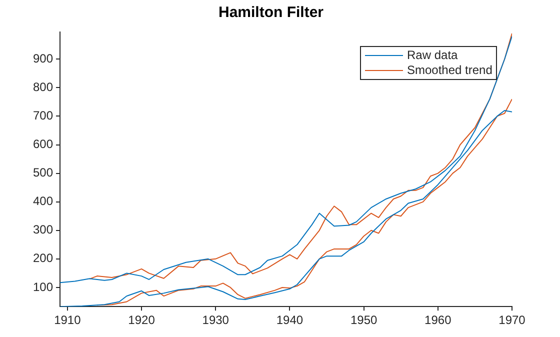  I want to click on x-tick-label: 1930, so click(216, 320).